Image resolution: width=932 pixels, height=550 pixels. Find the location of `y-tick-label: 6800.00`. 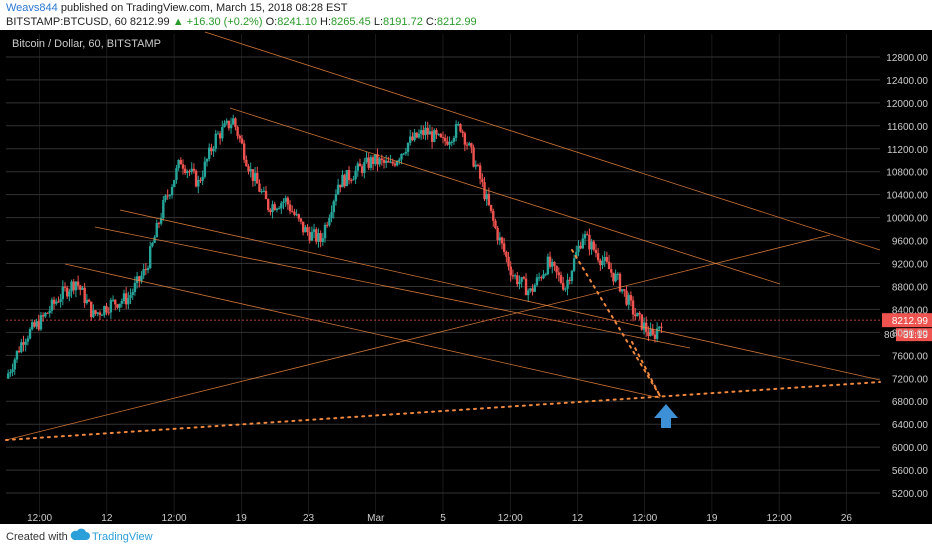

y-tick-label: 6800.00 is located at coordinates (910, 402).